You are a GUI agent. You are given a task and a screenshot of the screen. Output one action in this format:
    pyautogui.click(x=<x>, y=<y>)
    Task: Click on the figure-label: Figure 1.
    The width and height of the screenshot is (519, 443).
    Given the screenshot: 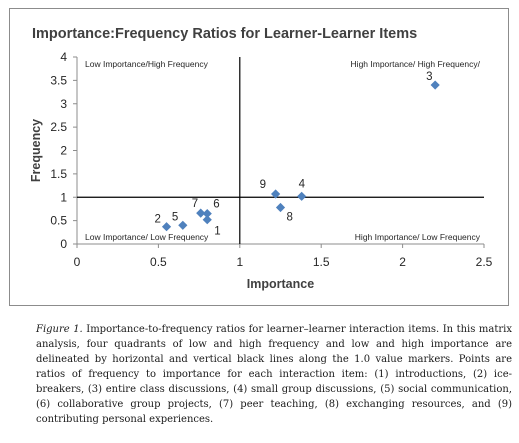 What is the action you would take?
    pyautogui.click(x=59, y=329)
    